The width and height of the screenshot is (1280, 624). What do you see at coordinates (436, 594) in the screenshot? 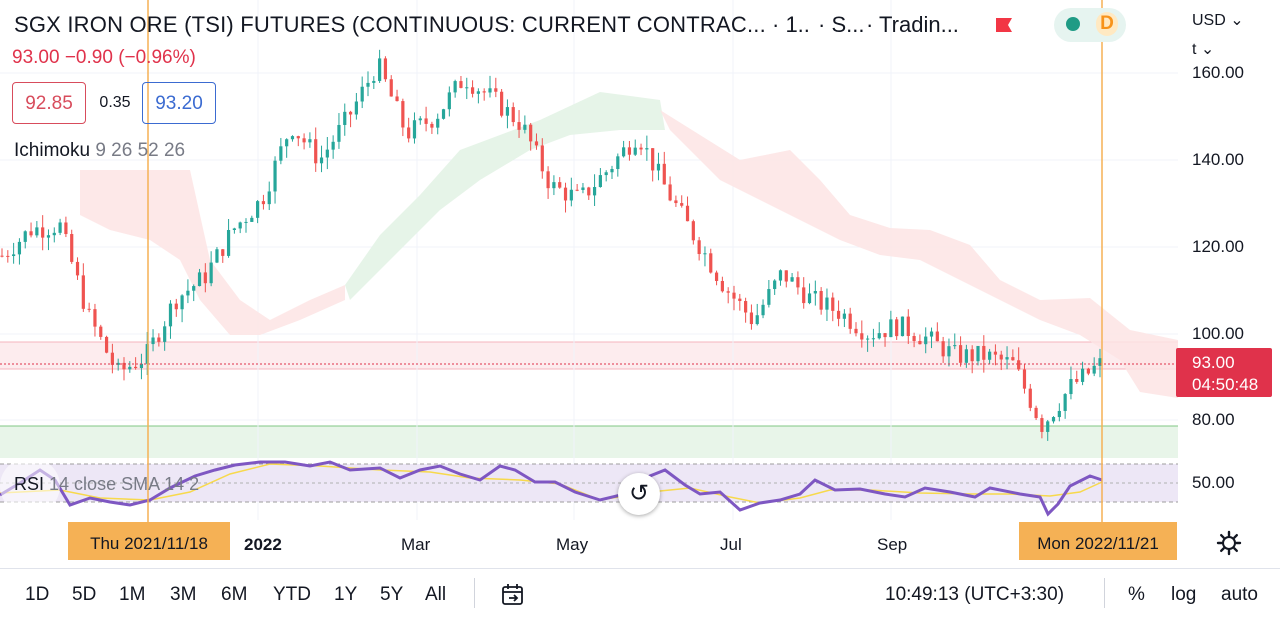
I see `range-all-button: All` at bounding box center [436, 594].